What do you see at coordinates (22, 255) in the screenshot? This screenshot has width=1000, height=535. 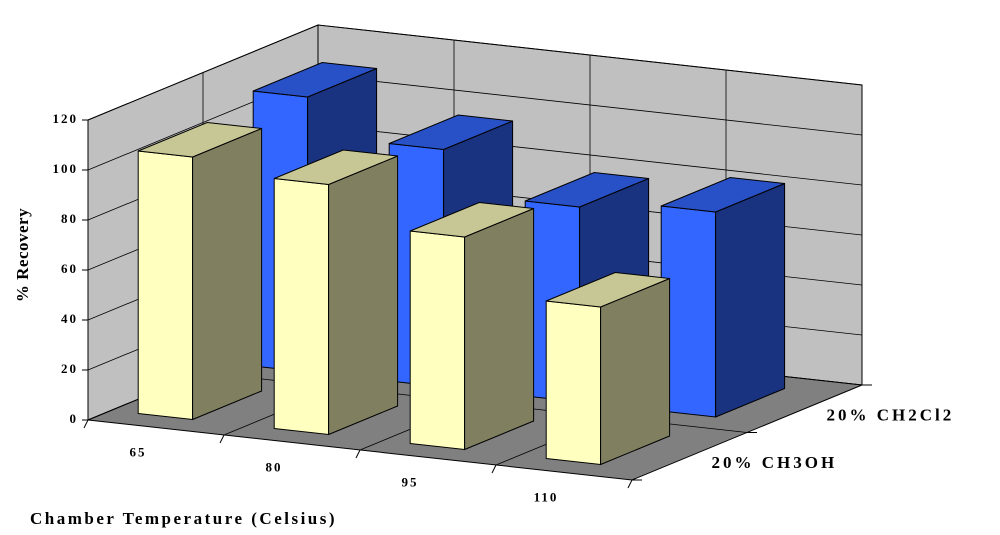 I see `y-axis-label: % Recovery` at bounding box center [22, 255].